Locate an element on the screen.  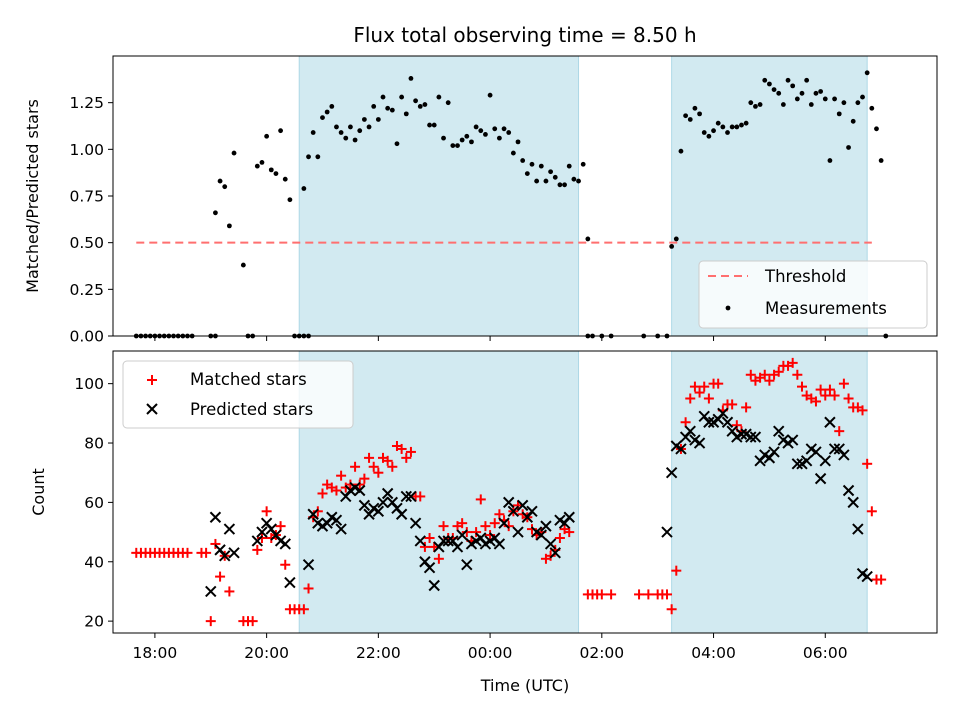
legend-cross-stroke is located at coordinates (152, 409).